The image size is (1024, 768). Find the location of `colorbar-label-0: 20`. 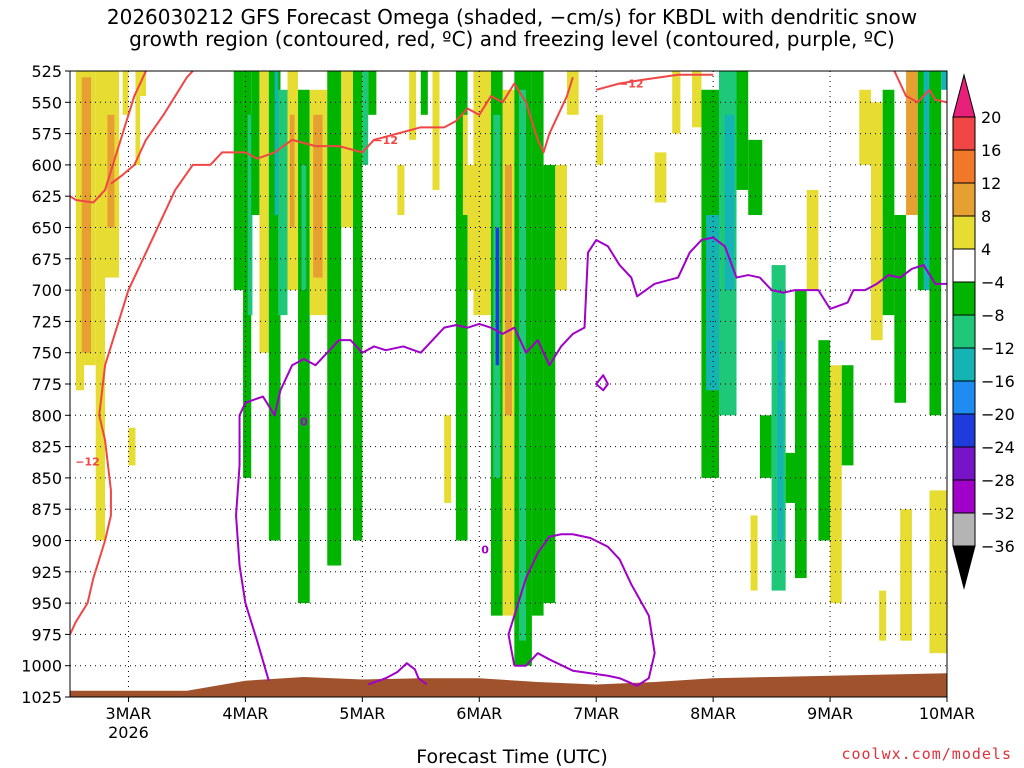

colorbar-label-0: 20 is located at coordinates (991, 117).